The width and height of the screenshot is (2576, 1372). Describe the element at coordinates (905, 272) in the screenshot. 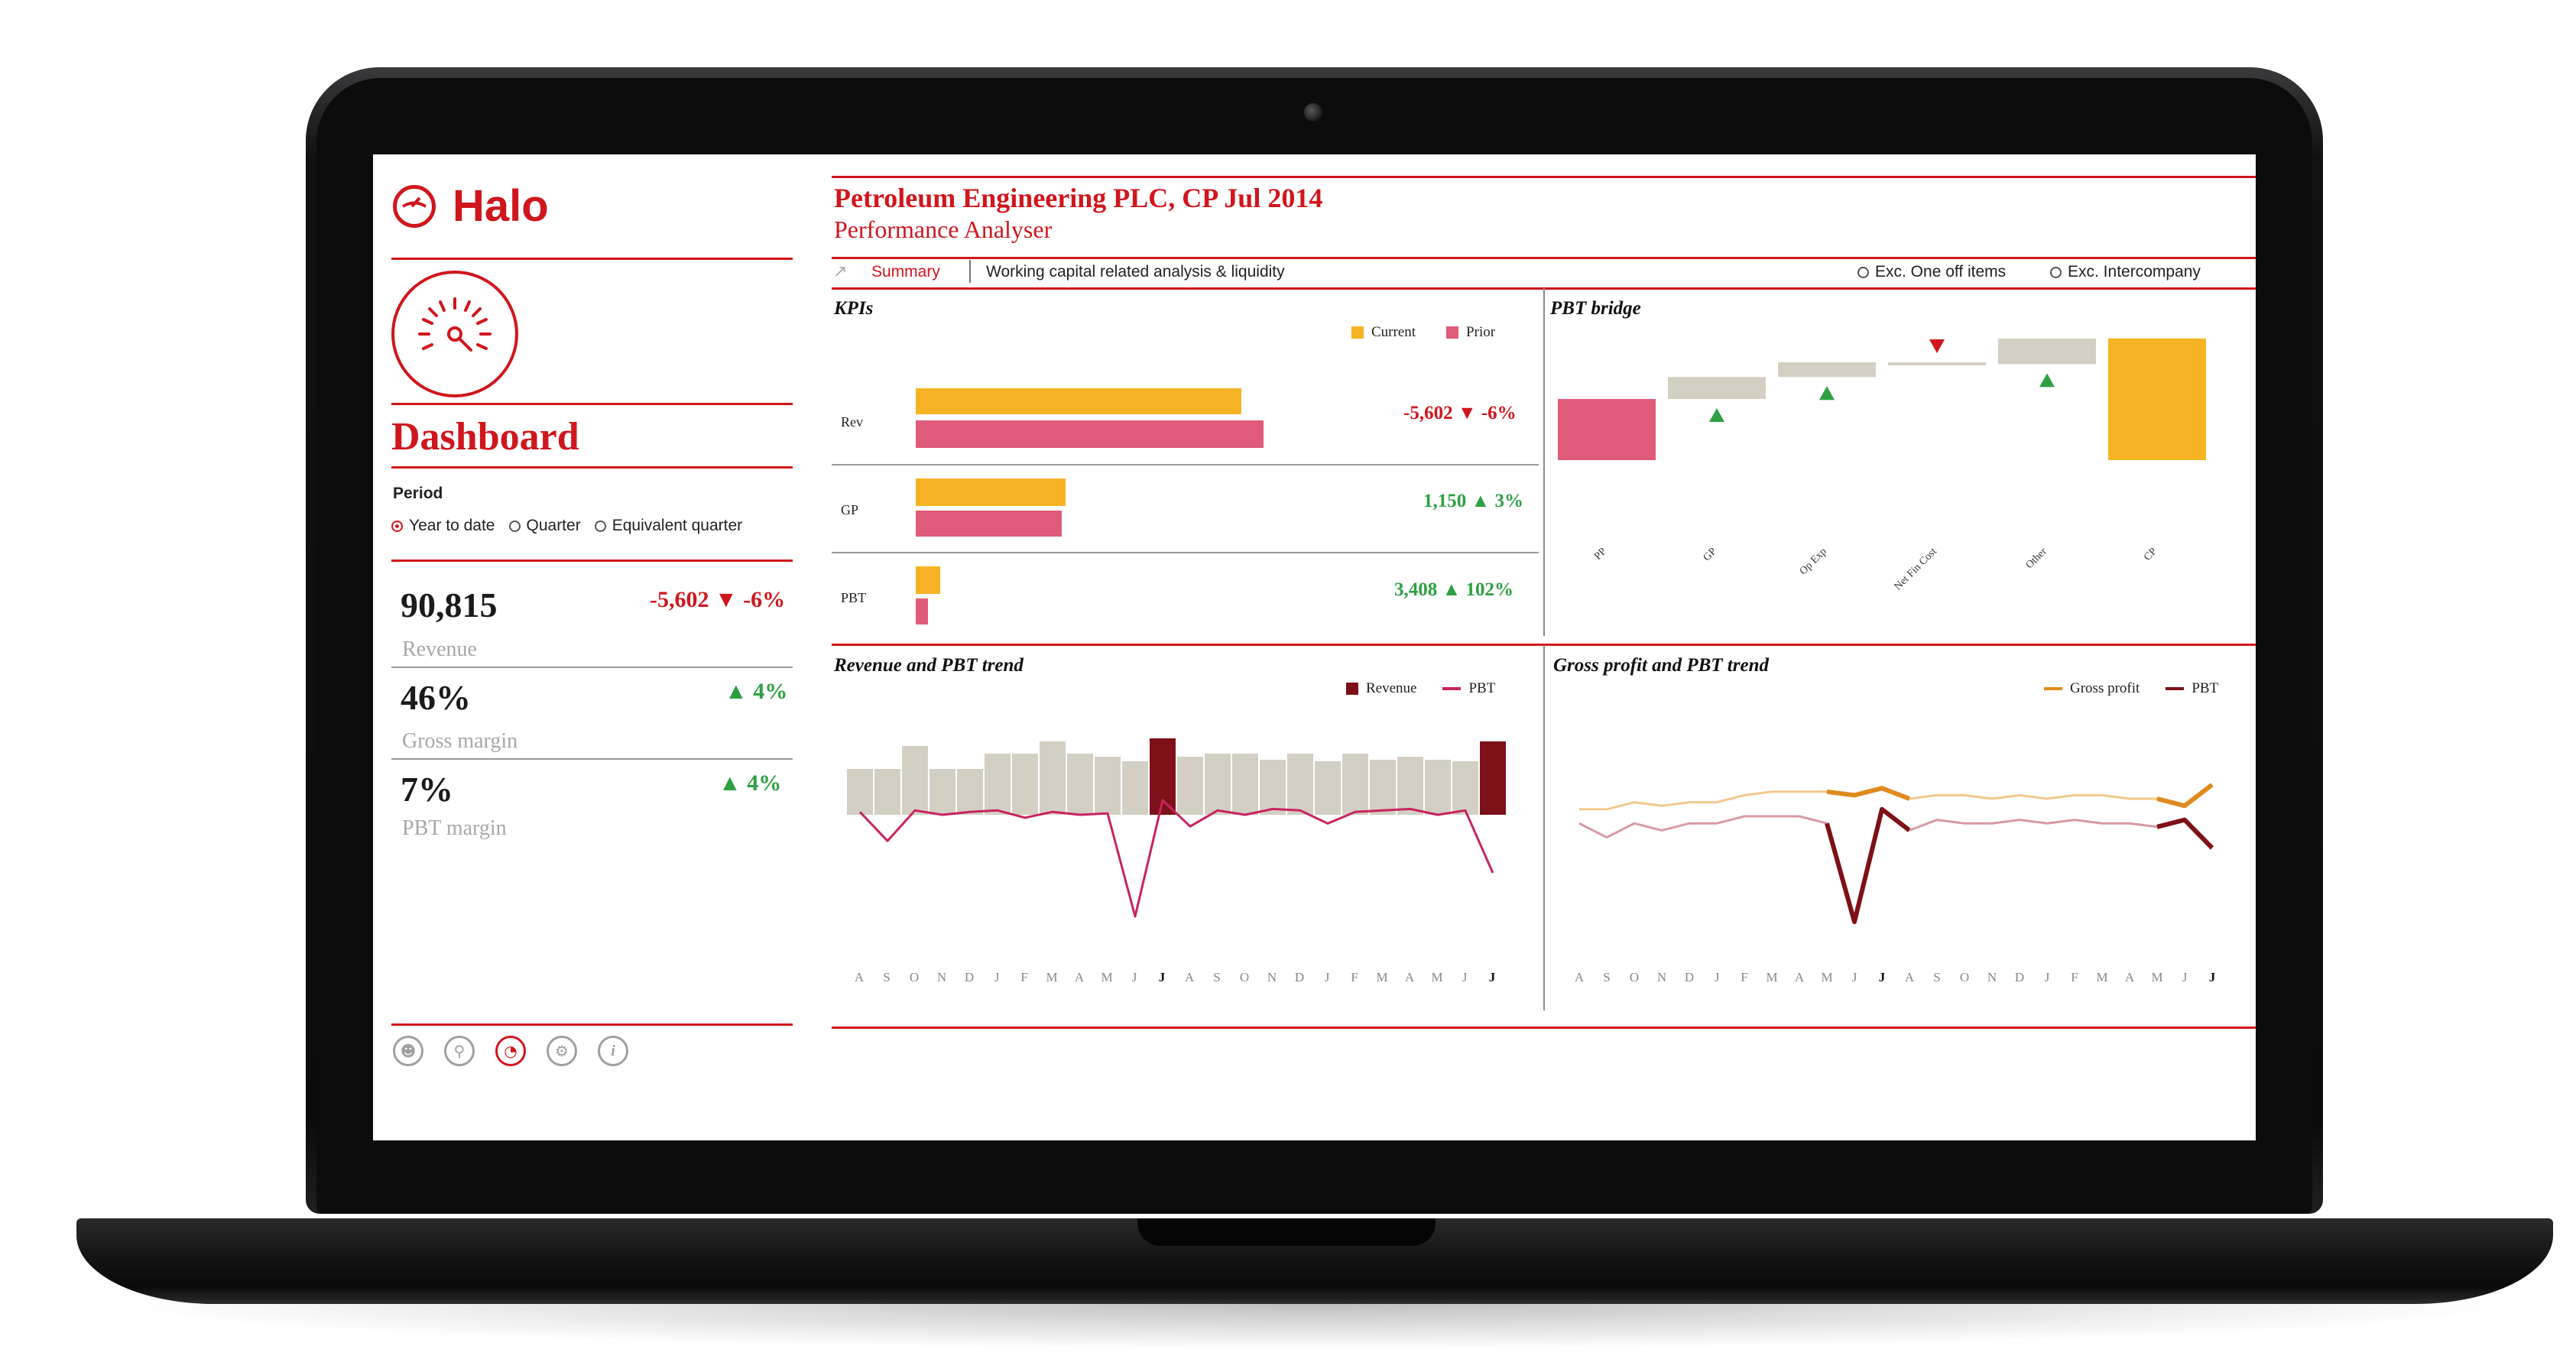

I see `tab-summary: Summary` at that location.